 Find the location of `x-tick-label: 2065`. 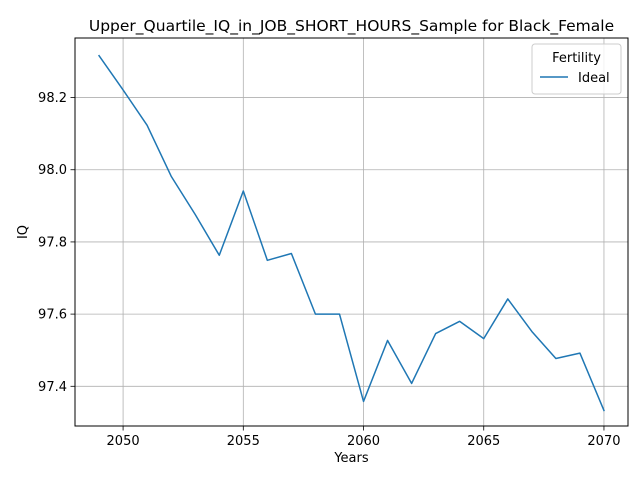

x-tick-label: 2065 is located at coordinates (483, 441).